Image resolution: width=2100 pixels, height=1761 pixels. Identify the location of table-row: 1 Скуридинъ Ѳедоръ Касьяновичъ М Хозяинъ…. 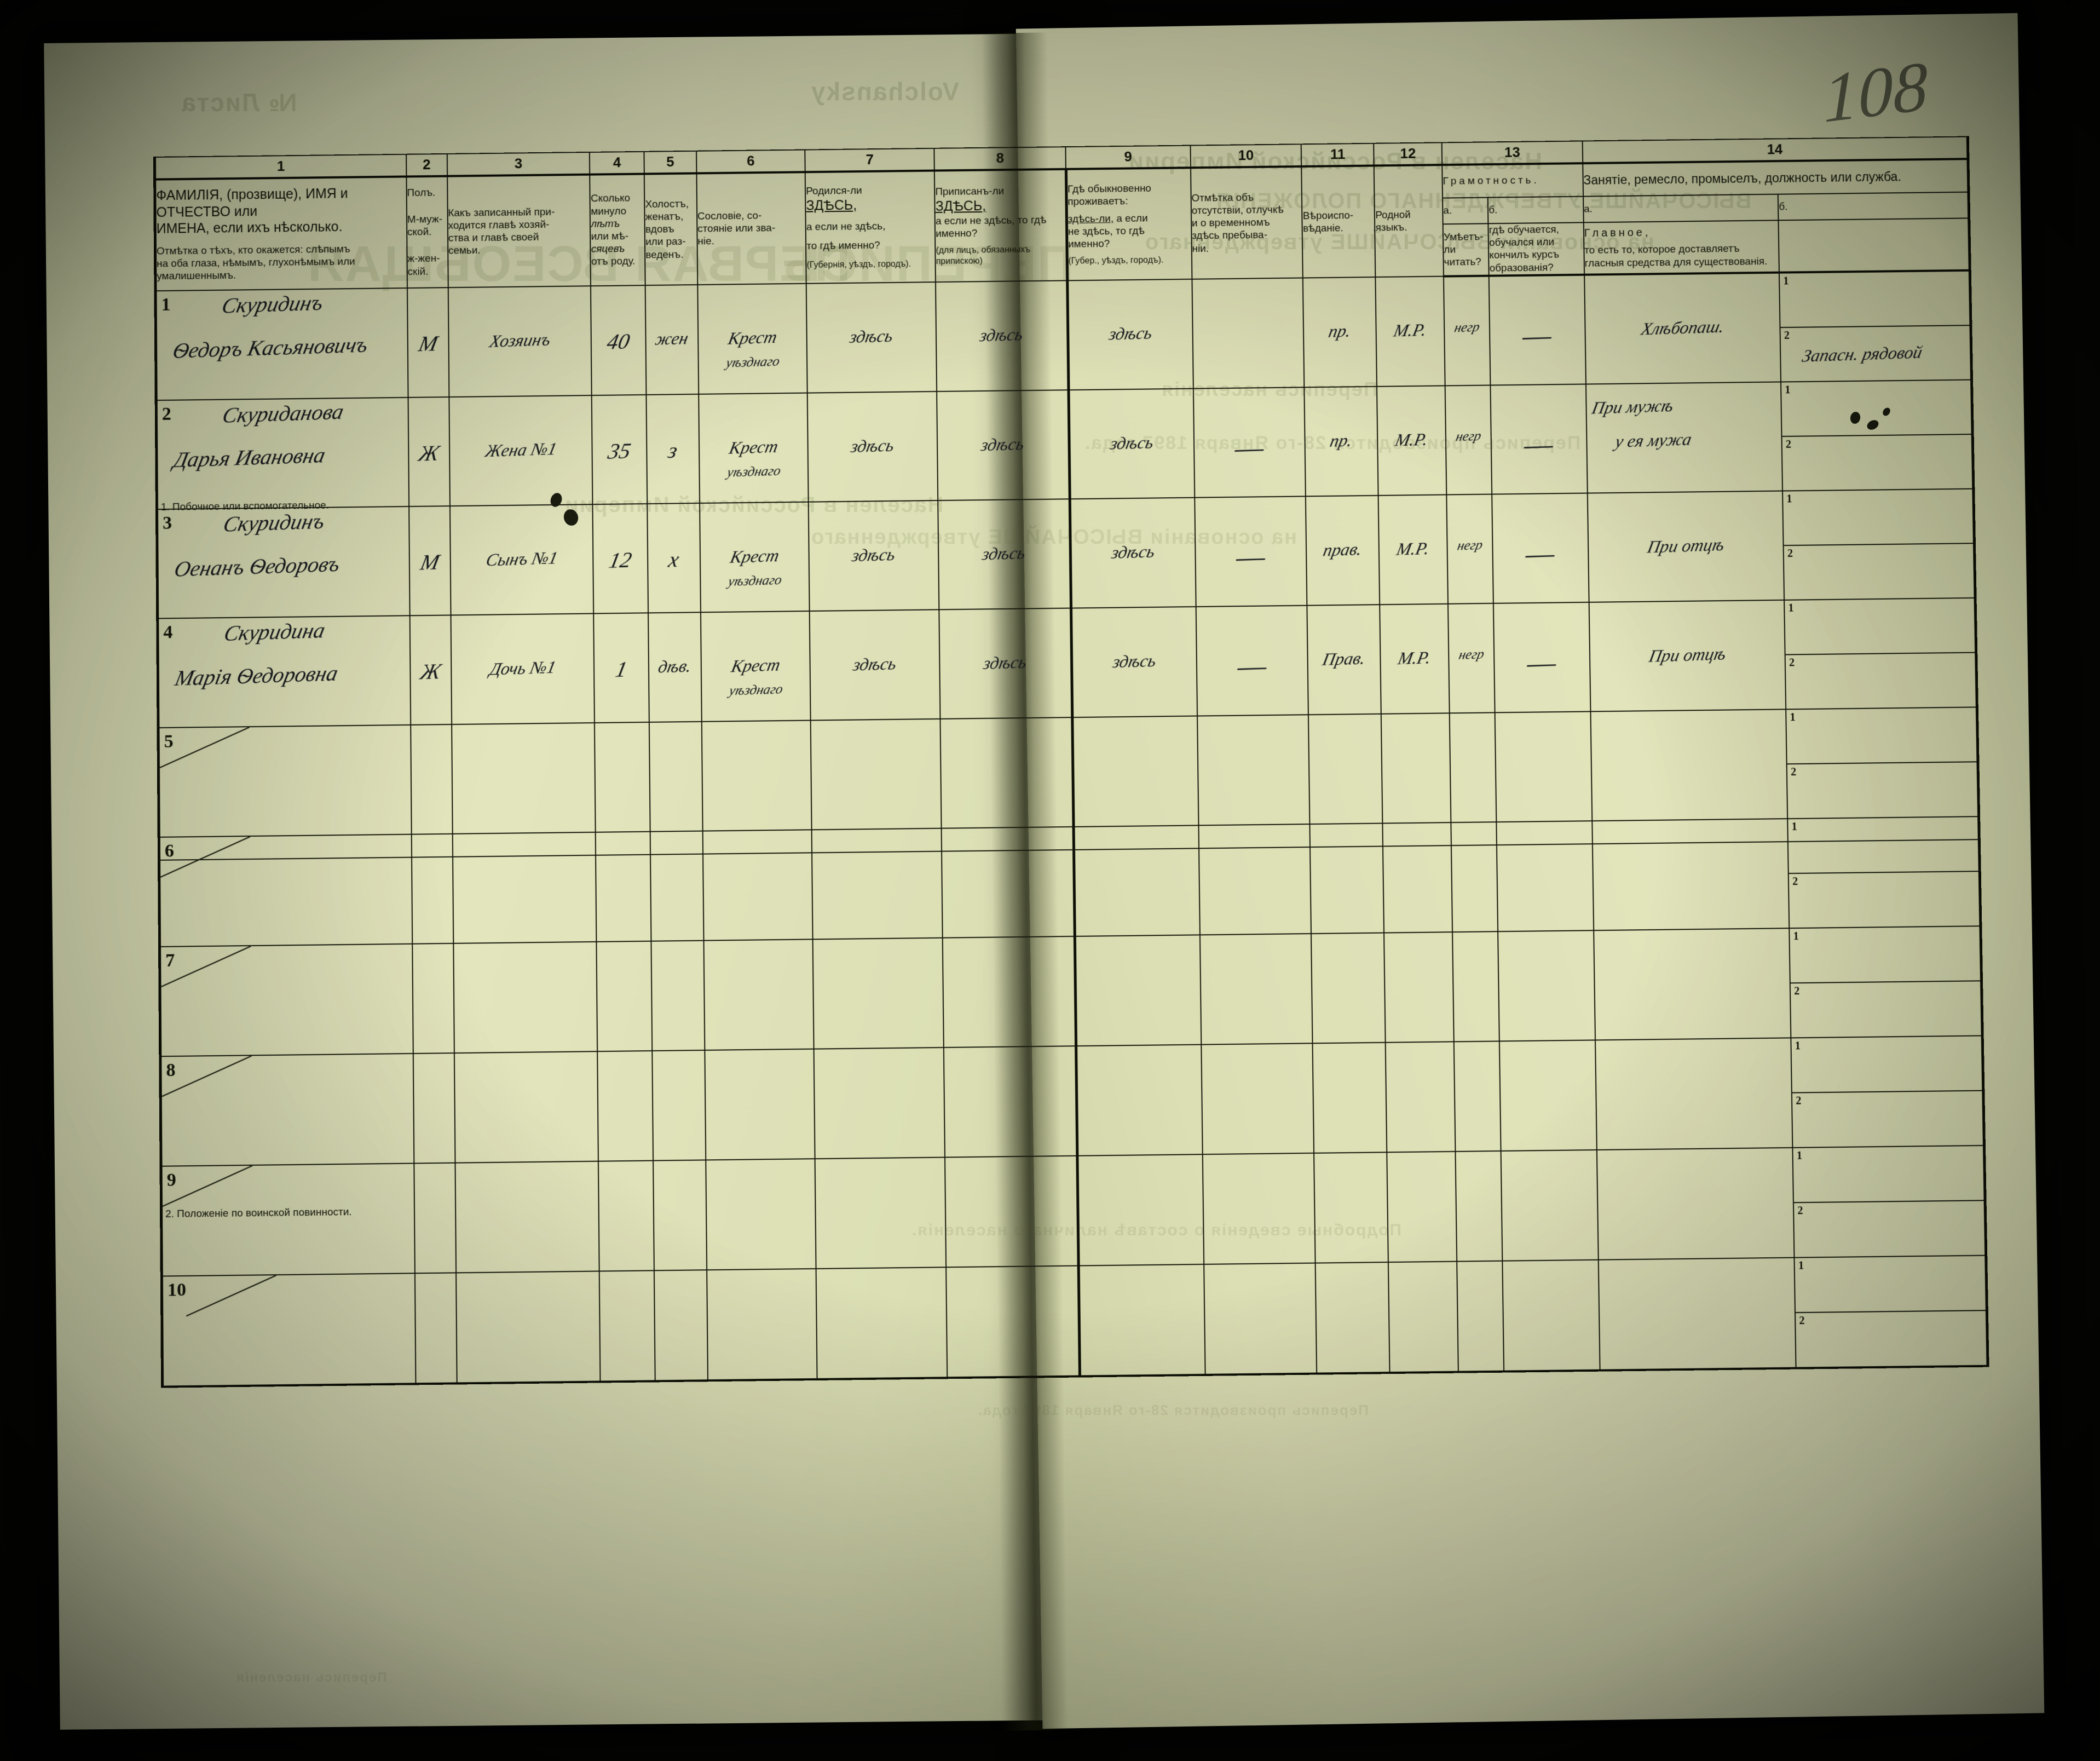
(1063, 335).